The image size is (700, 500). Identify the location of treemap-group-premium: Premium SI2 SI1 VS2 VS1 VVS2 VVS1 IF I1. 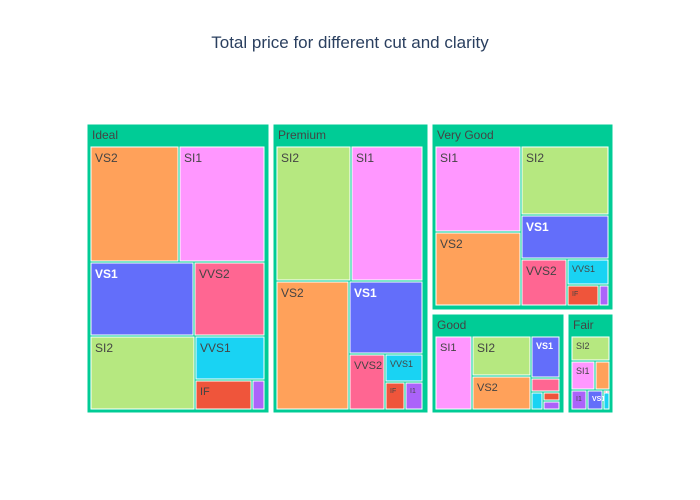
(350, 268).